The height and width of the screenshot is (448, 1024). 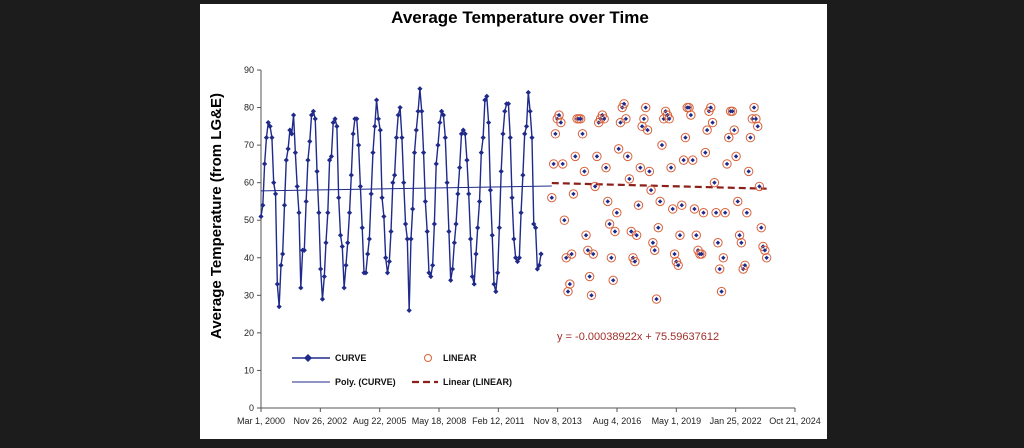 I want to click on legend-linear-marker, so click(x=428, y=358).